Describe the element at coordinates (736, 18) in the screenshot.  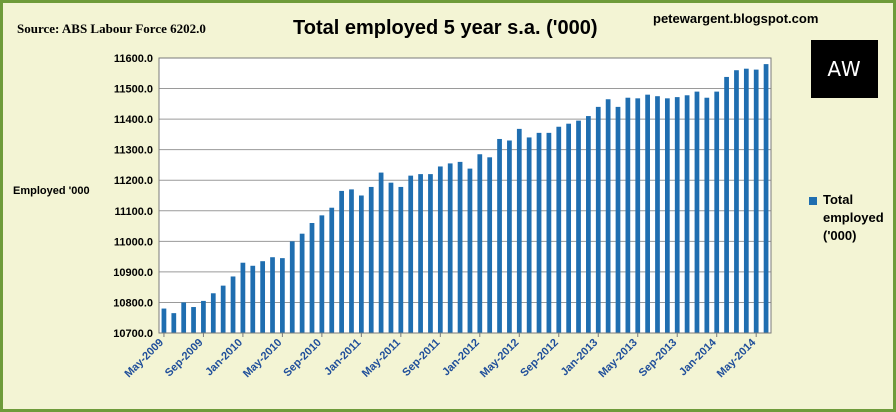
I see `blog-url: petewargent.blogspot.com` at that location.